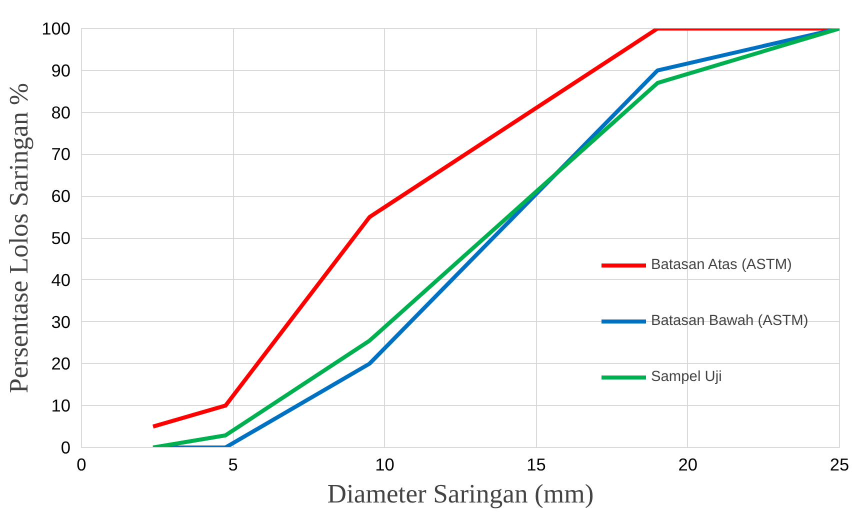 The width and height of the screenshot is (863, 515). Describe the element at coordinates (61, 406) in the screenshot. I see `y-tick-label: 10` at that location.